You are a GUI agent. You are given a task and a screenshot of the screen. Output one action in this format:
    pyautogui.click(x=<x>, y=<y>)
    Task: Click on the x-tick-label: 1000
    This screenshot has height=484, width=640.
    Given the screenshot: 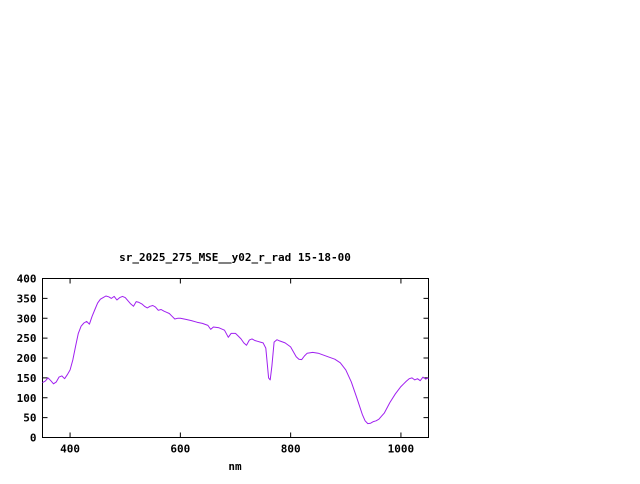 What is the action you would take?
    pyautogui.click(x=401, y=449)
    